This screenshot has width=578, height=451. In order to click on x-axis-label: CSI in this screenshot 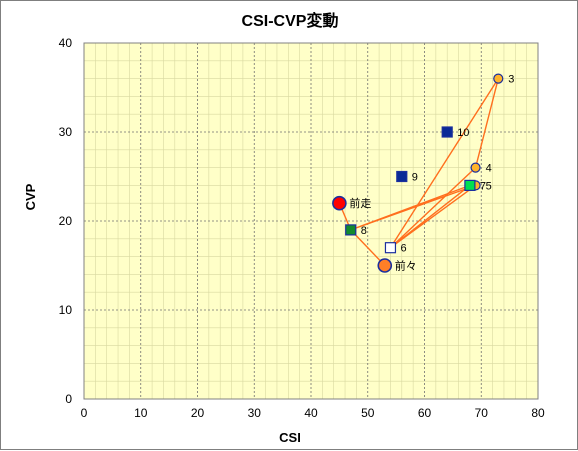, I will do `click(290, 437)`.